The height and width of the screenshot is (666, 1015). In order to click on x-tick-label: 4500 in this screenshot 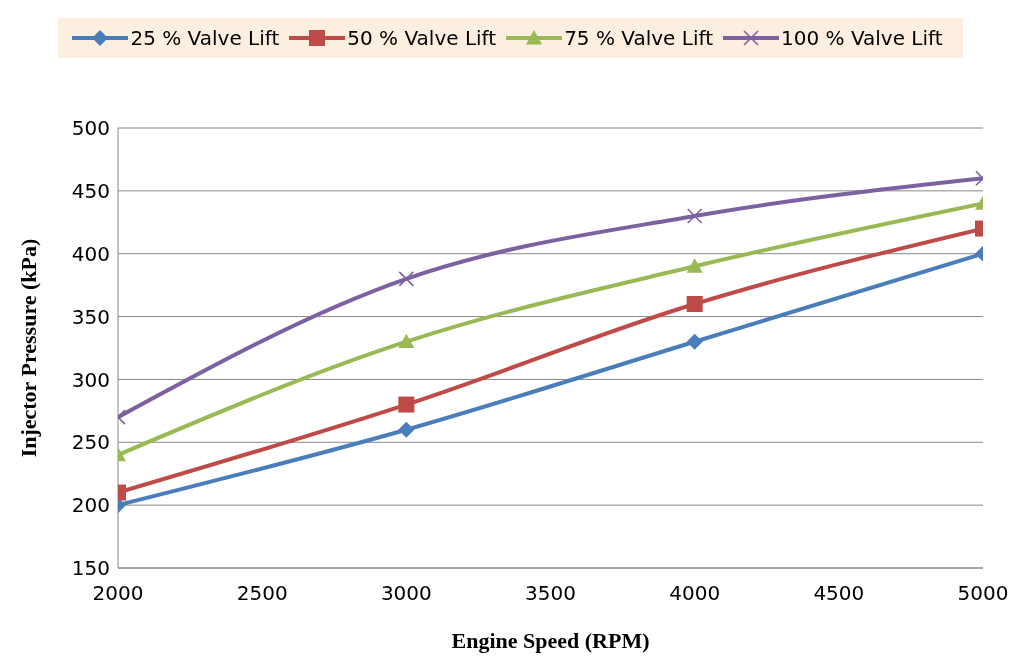, I will do `click(839, 593)`.